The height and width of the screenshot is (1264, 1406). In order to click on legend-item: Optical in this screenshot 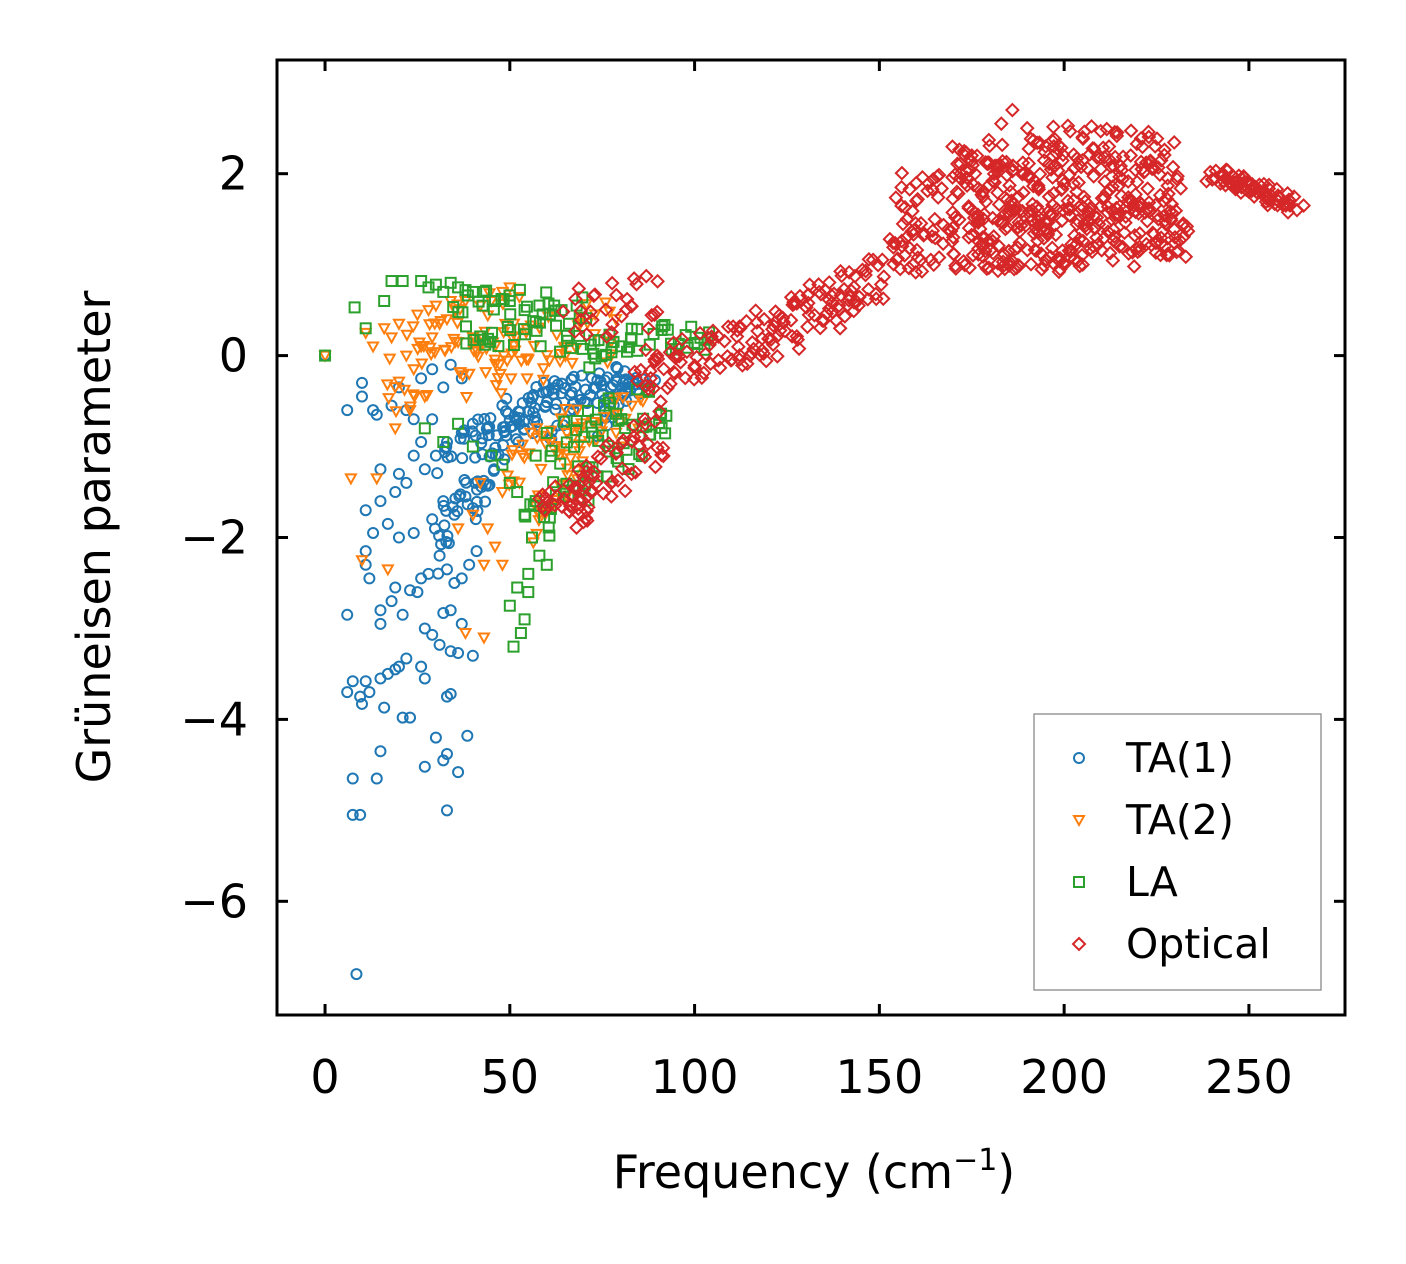, I will do `click(1171, 944)`.